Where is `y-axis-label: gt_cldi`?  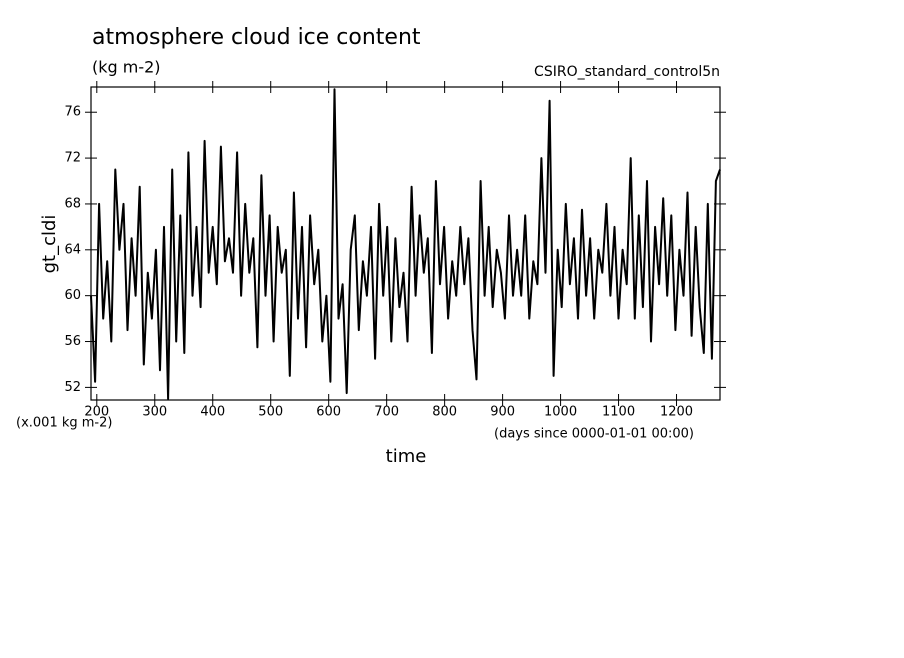 y-axis-label: gt_cldi is located at coordinates (49, 244).